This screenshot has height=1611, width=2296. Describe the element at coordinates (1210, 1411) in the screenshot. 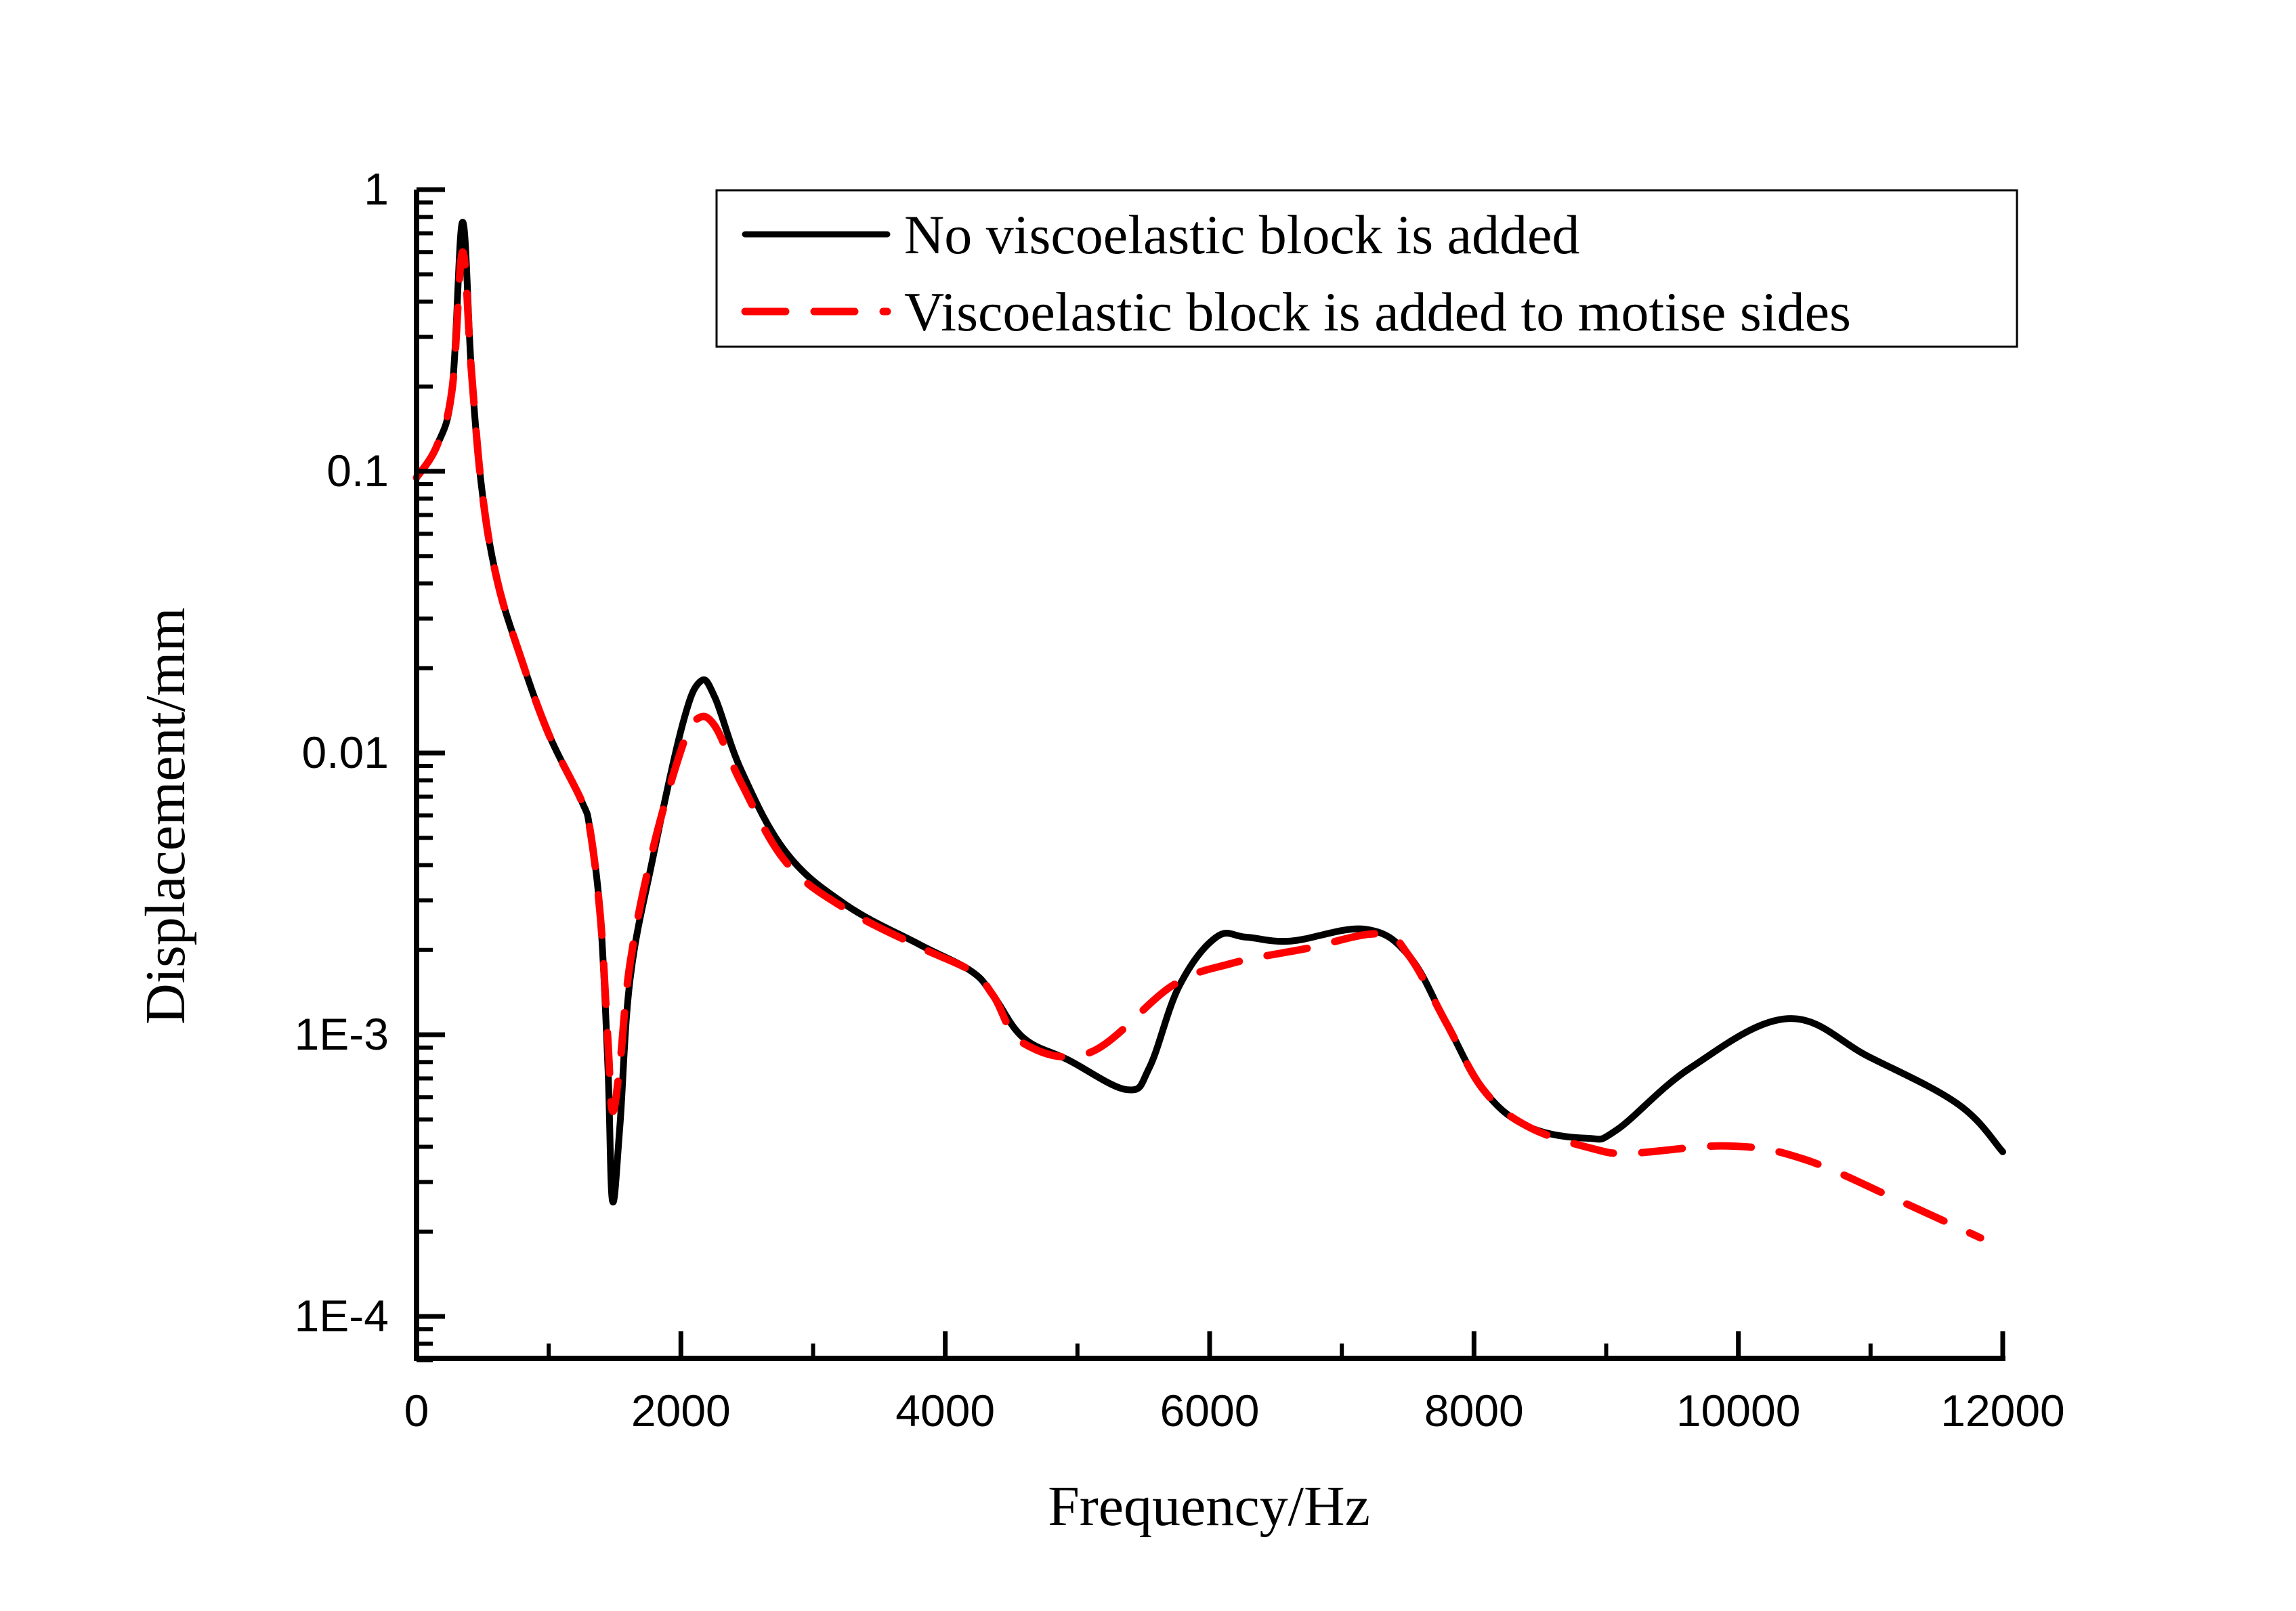

I see `x-tick-label: 6000` at that location.